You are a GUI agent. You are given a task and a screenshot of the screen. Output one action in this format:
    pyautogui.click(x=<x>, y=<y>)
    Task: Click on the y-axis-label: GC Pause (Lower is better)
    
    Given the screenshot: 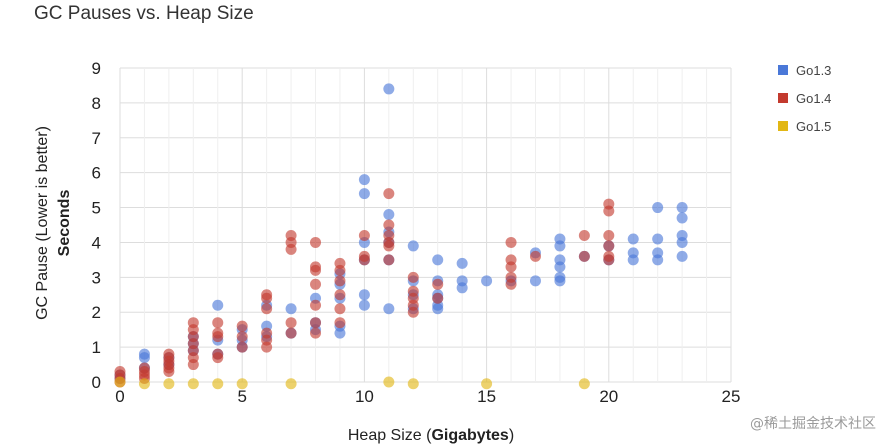 What is the action you would take?
    pyautogui.click(x=42, y=223)
    